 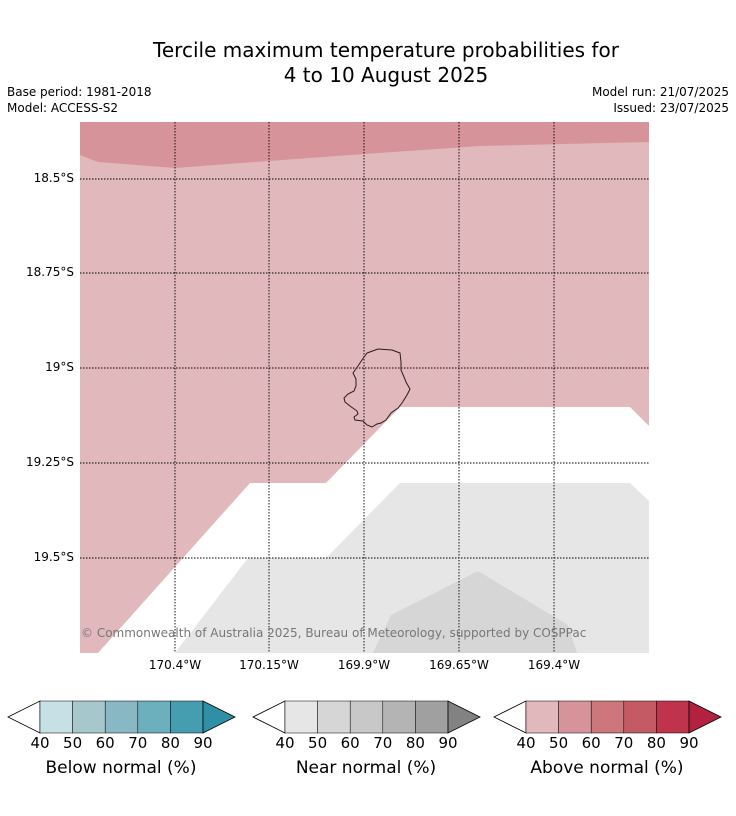 What do you see at coordinates (50, 272) in the screenshot?
I see `lat-label-2: 18.75°S` at bounding box center [50, 272].